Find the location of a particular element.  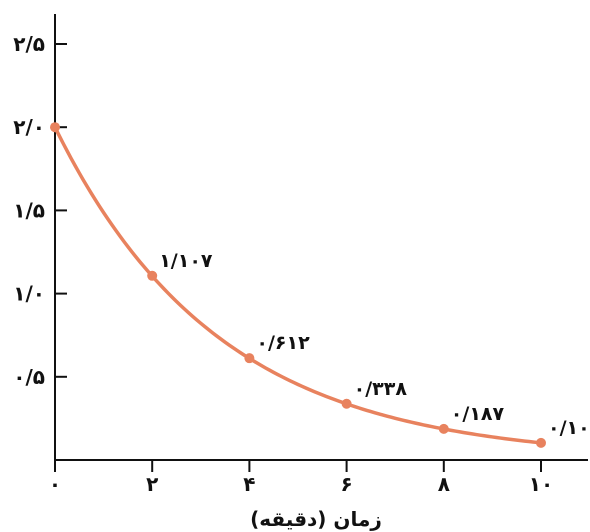

data-label: ۰/۳۳۸ is located at coordinates (381, 389).